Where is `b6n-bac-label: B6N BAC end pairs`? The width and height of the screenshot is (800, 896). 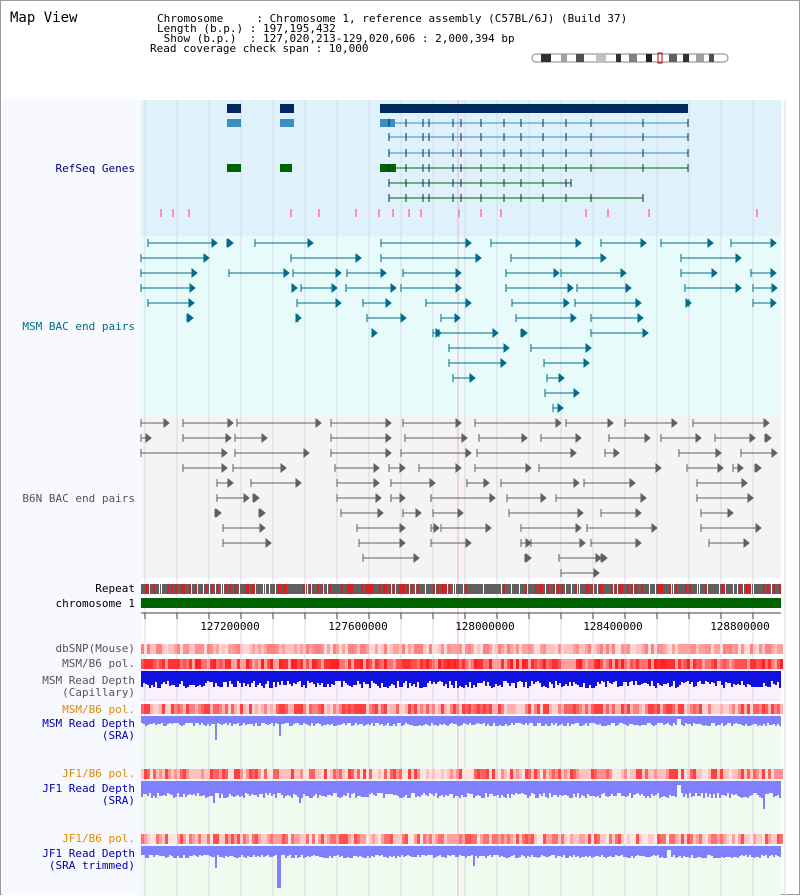
b6n-bac-label: B6N BAC end pairs is located at coordinates (78, 498).